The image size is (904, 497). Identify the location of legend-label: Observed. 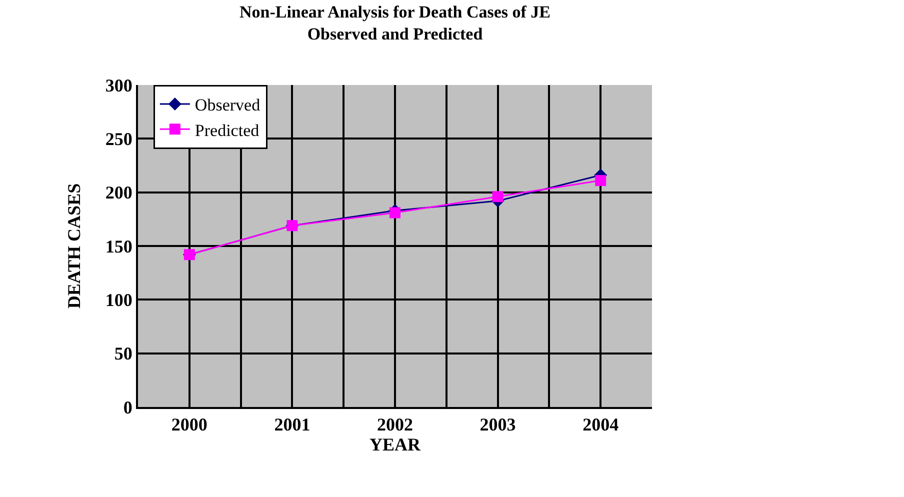
(227, 105).